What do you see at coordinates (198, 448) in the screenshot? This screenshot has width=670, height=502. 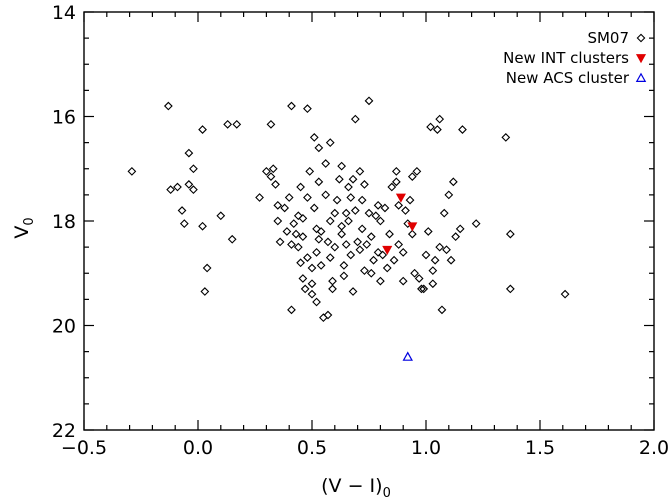 I see `x-tick-label: 0.0` at bounding box center [198, 448].